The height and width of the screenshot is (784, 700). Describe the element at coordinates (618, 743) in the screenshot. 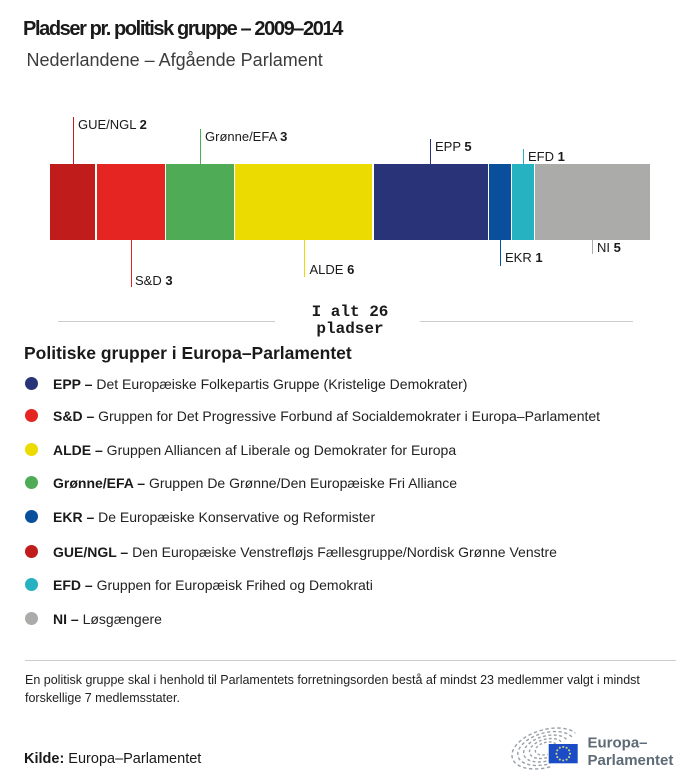

I see `svg-text: Europa–` at that location.